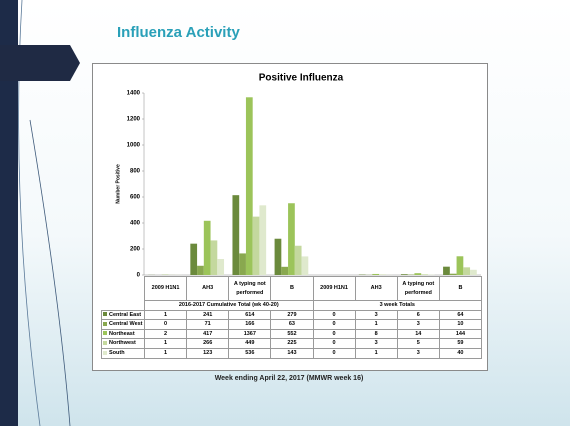 This screenshot has width=570, height=426. Describe the element at coordinates (460, 334) in the screenshot. I see `value-cell: 144` at that location.